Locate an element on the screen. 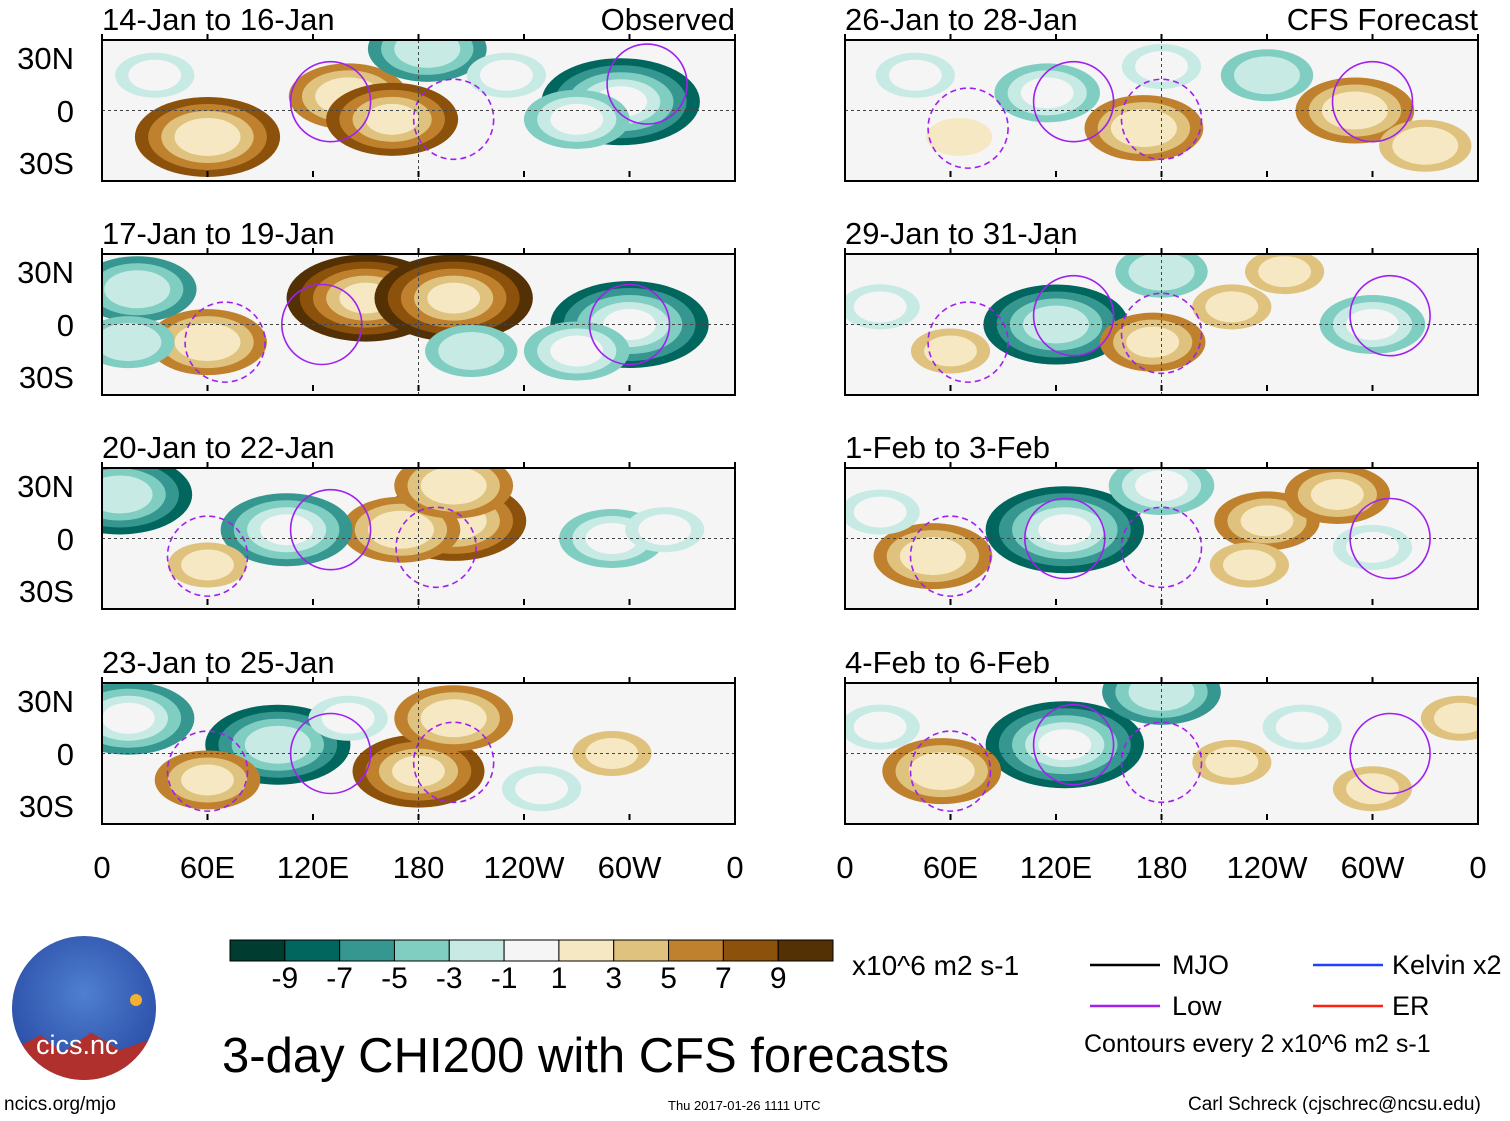 This screenshot has width=1510, height=1121. panel-title: 1-Feb to 3-Feb is located at coordinates (948, 447).